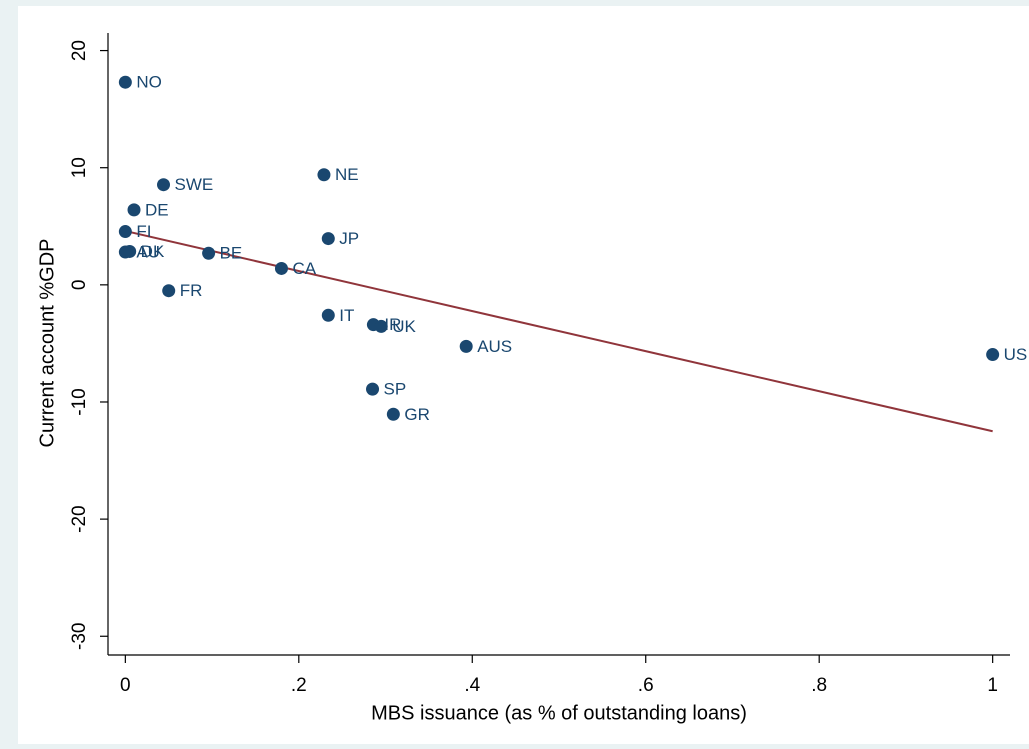  Describe the element at coordinates (395, 389) in the screenshot. I see `point-label: SP` at that location.